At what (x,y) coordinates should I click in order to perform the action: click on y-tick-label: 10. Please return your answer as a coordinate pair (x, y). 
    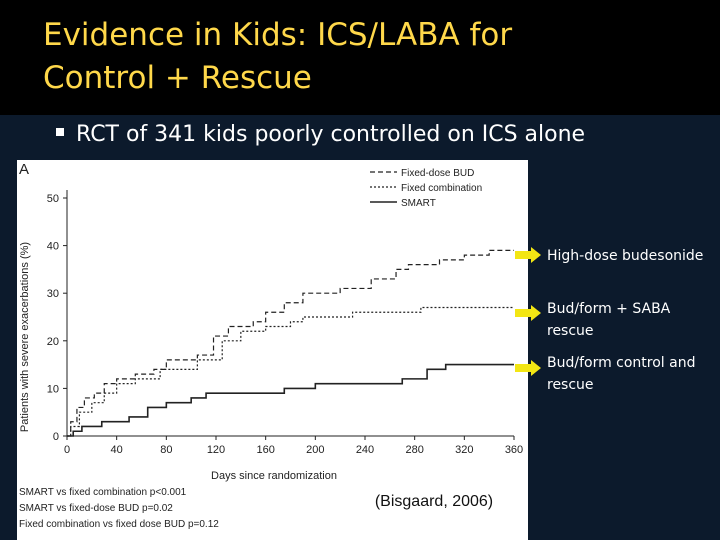
    Looking at the image, I should click on (53, 389).